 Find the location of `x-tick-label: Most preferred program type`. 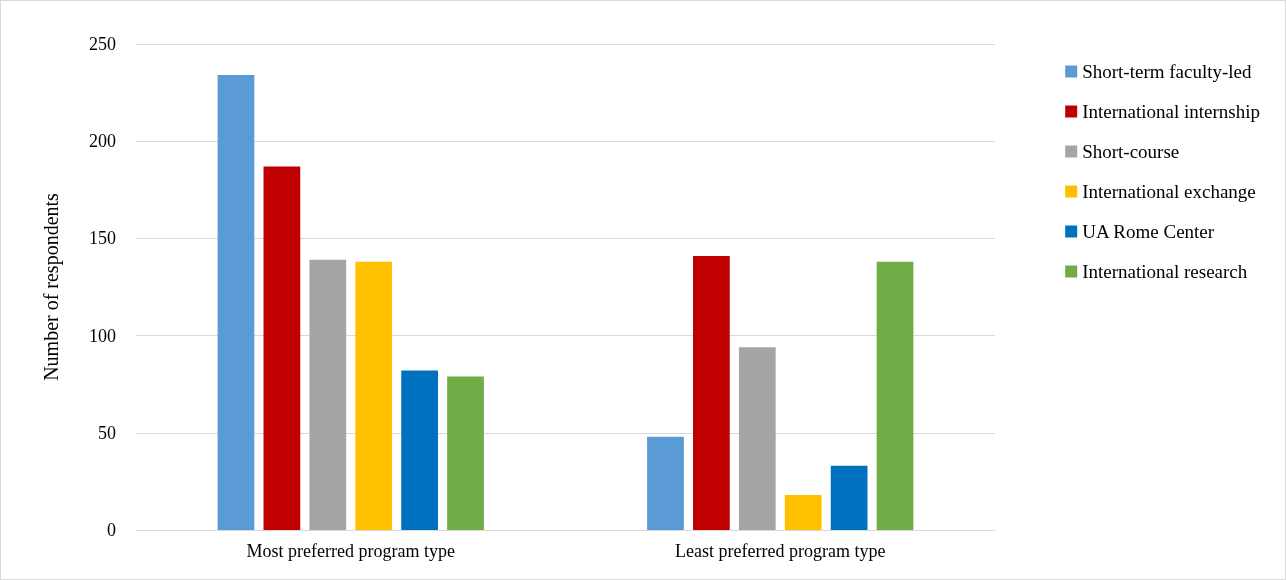

x-tick-label: Most preferred program type is located at coordinates (350, 551).